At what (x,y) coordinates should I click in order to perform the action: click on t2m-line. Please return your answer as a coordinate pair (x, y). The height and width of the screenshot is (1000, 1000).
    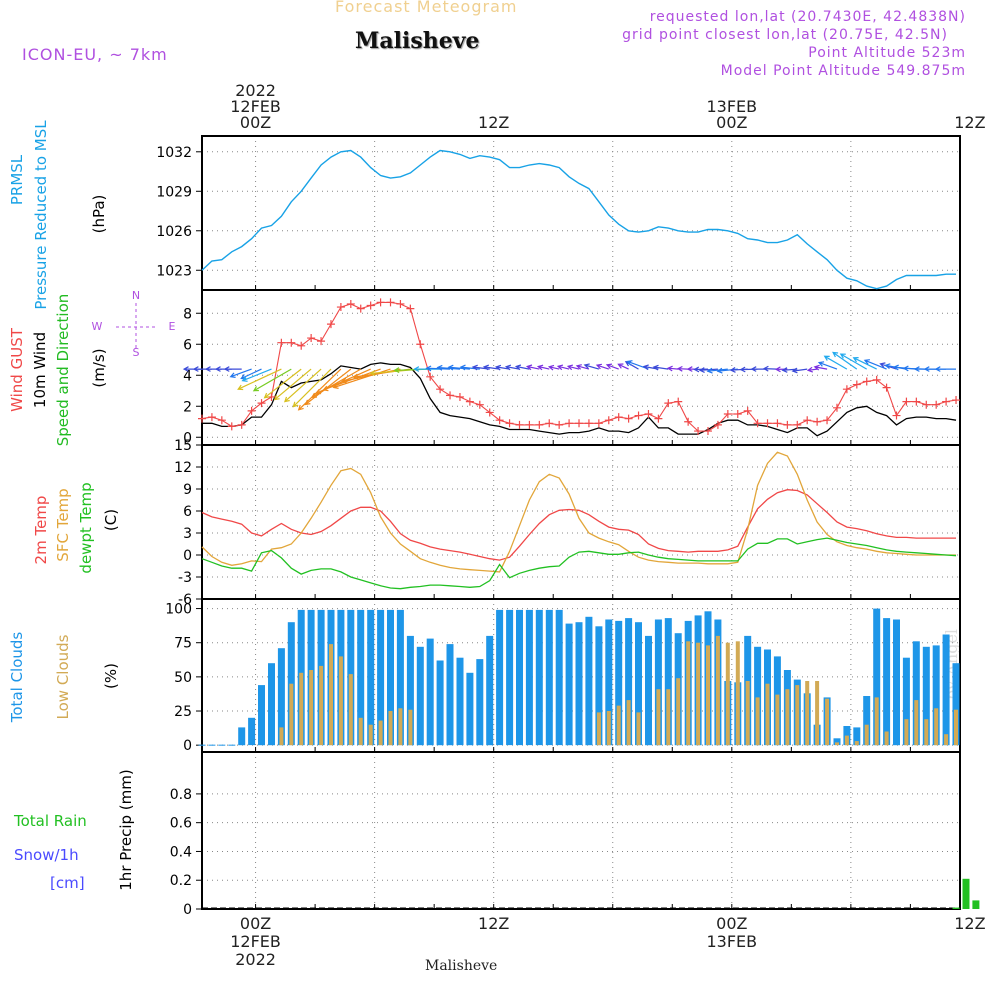
    Looking at the image, I should click on (578, 525).